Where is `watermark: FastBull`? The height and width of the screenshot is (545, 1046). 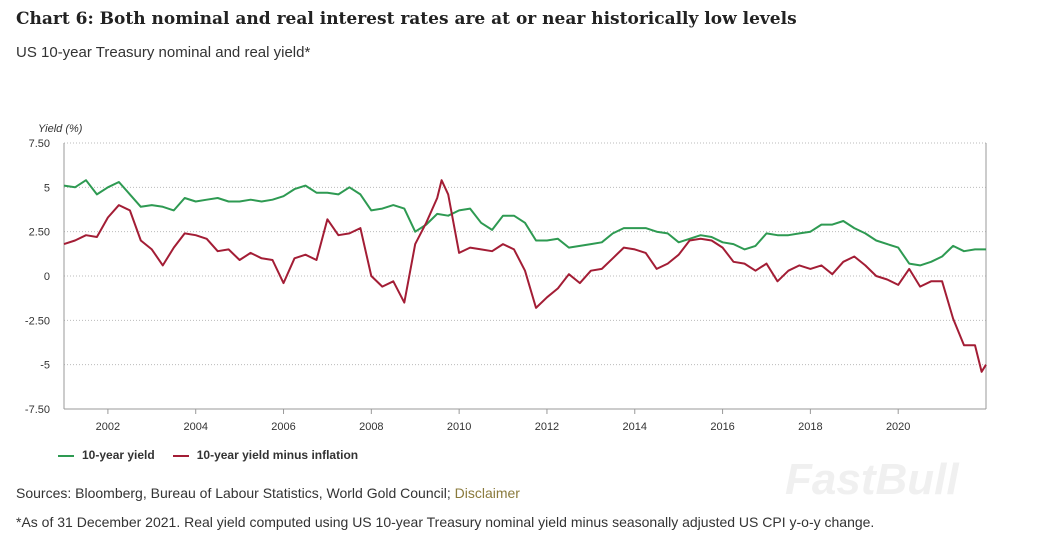
watermark: FastBull is located at coordinates (872, 479).